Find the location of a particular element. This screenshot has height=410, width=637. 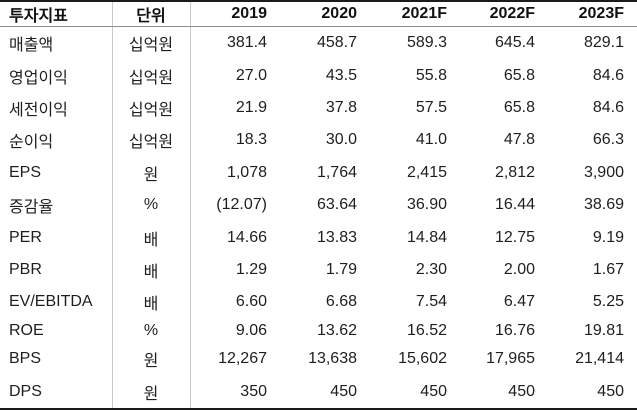

value-cell: 30.0 is located at coordinates (341, 140).